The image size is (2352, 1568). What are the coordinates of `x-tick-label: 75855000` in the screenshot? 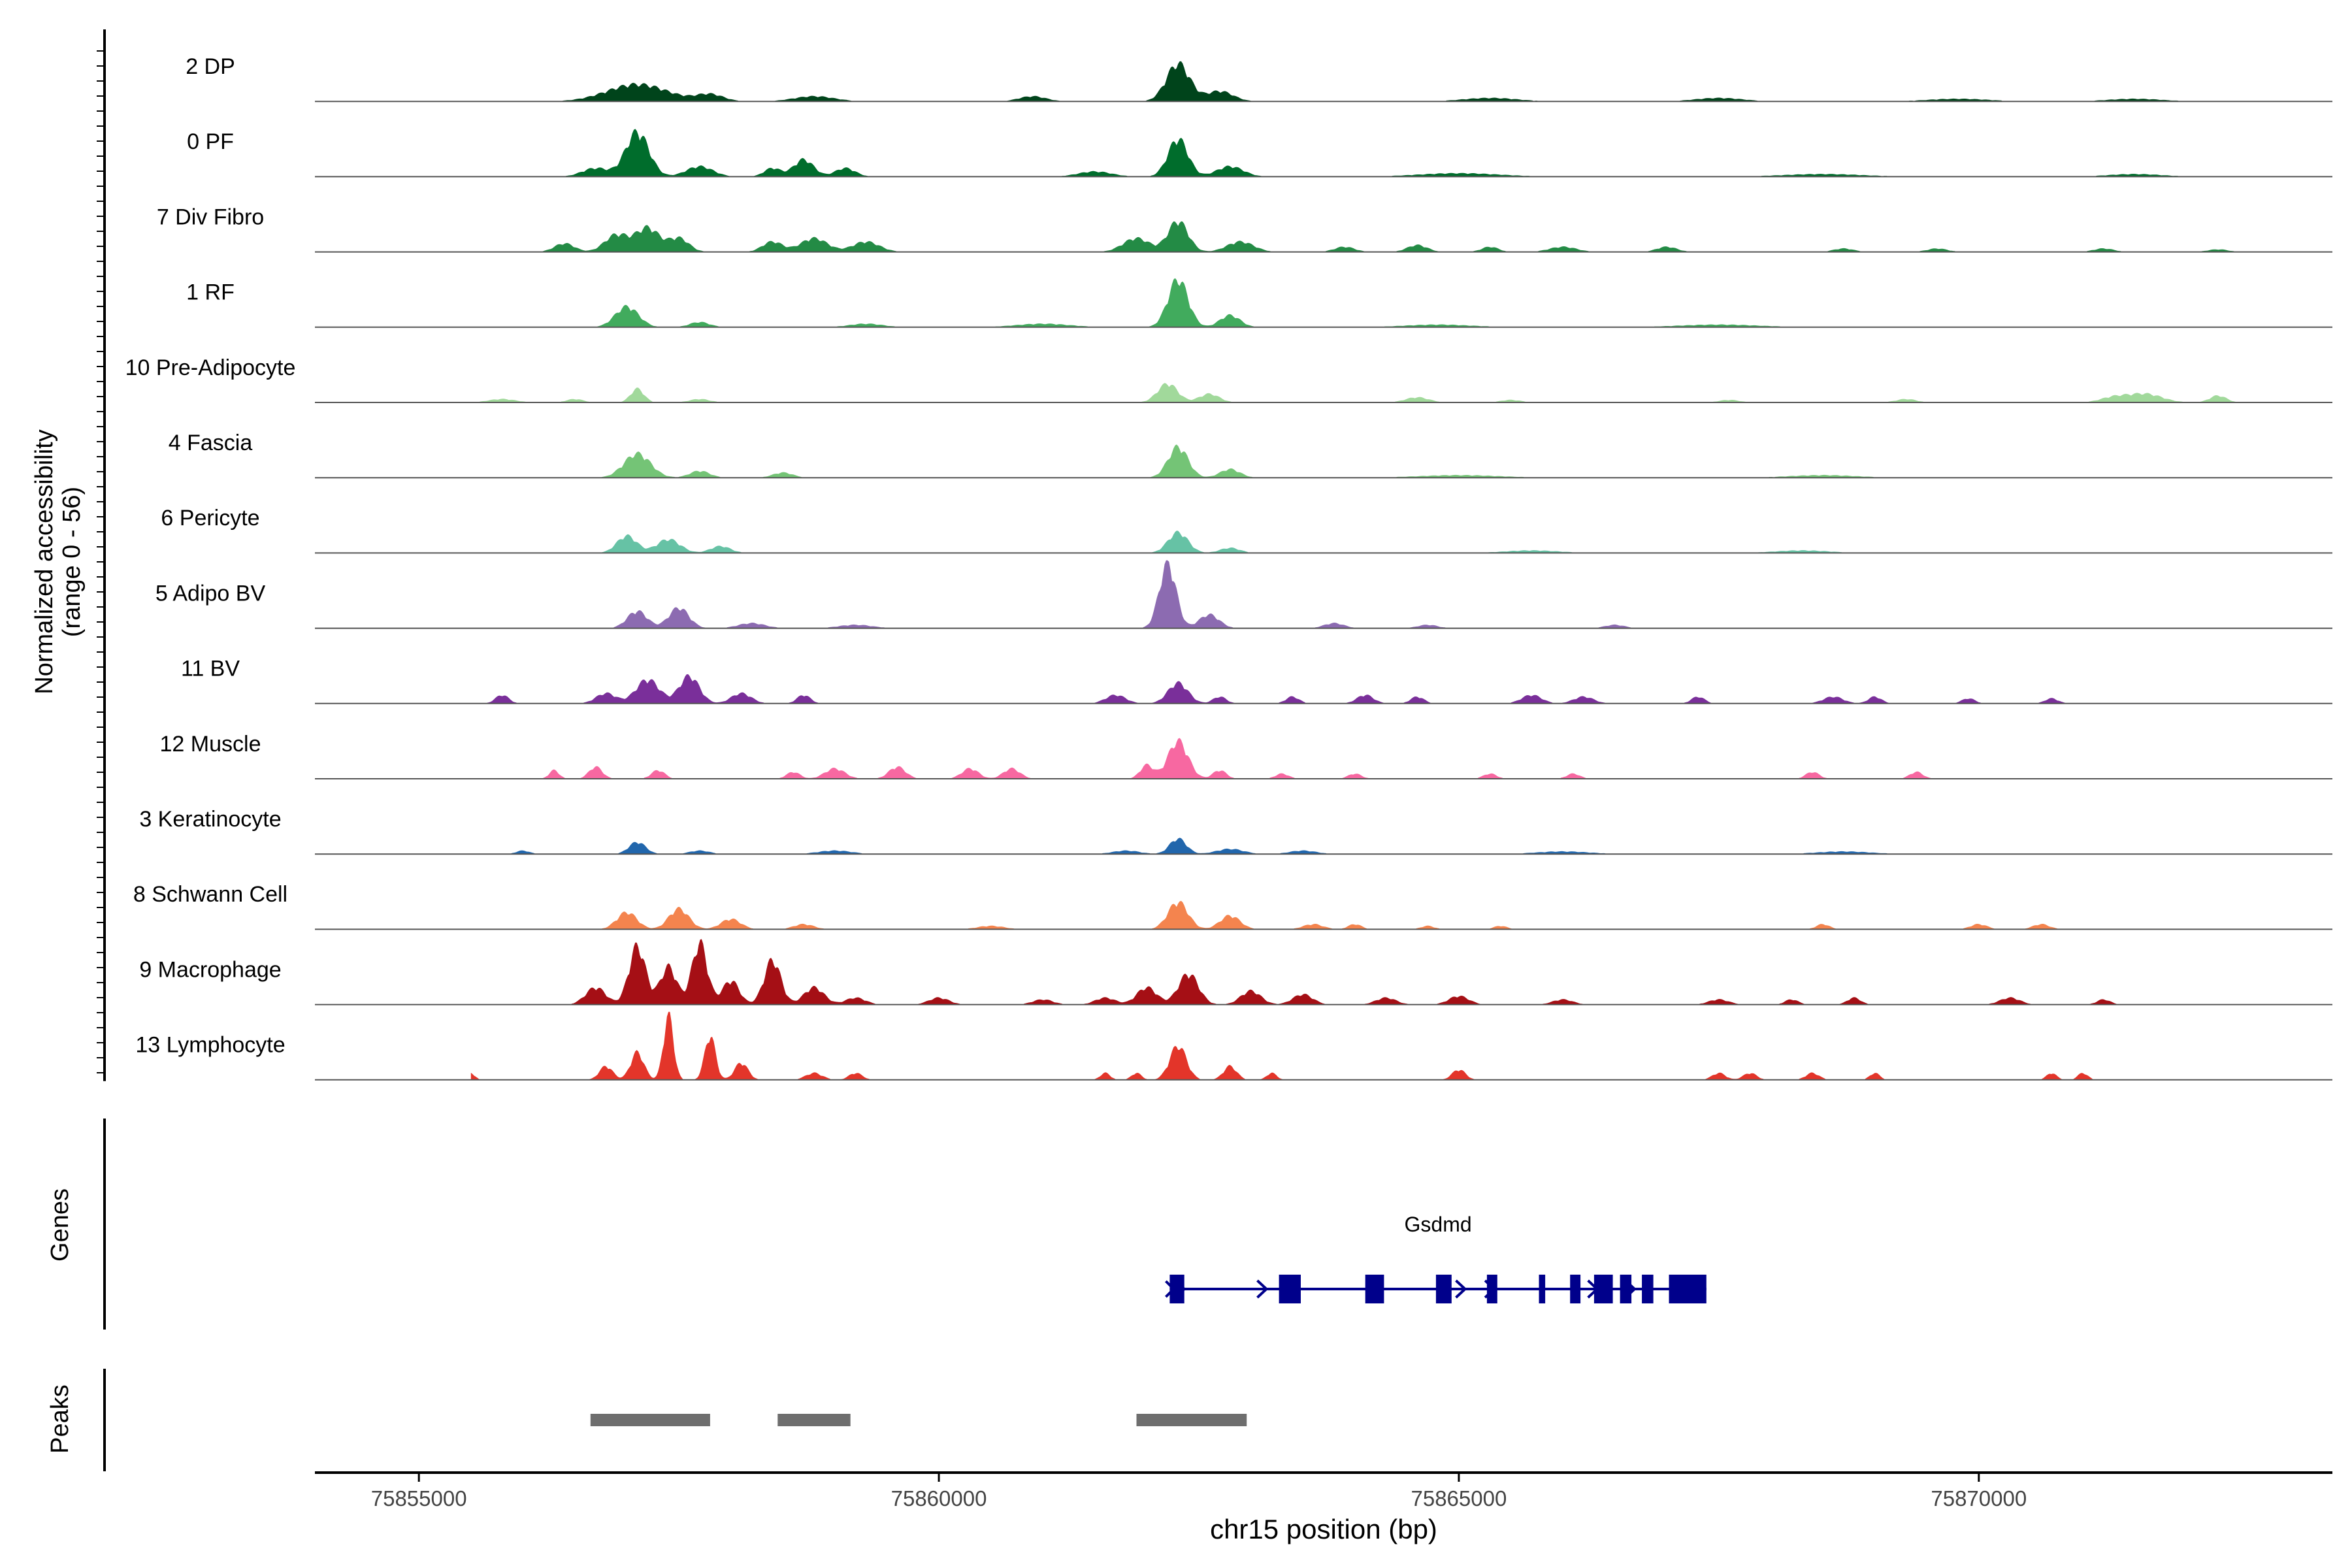 It's located at (419, 1498).